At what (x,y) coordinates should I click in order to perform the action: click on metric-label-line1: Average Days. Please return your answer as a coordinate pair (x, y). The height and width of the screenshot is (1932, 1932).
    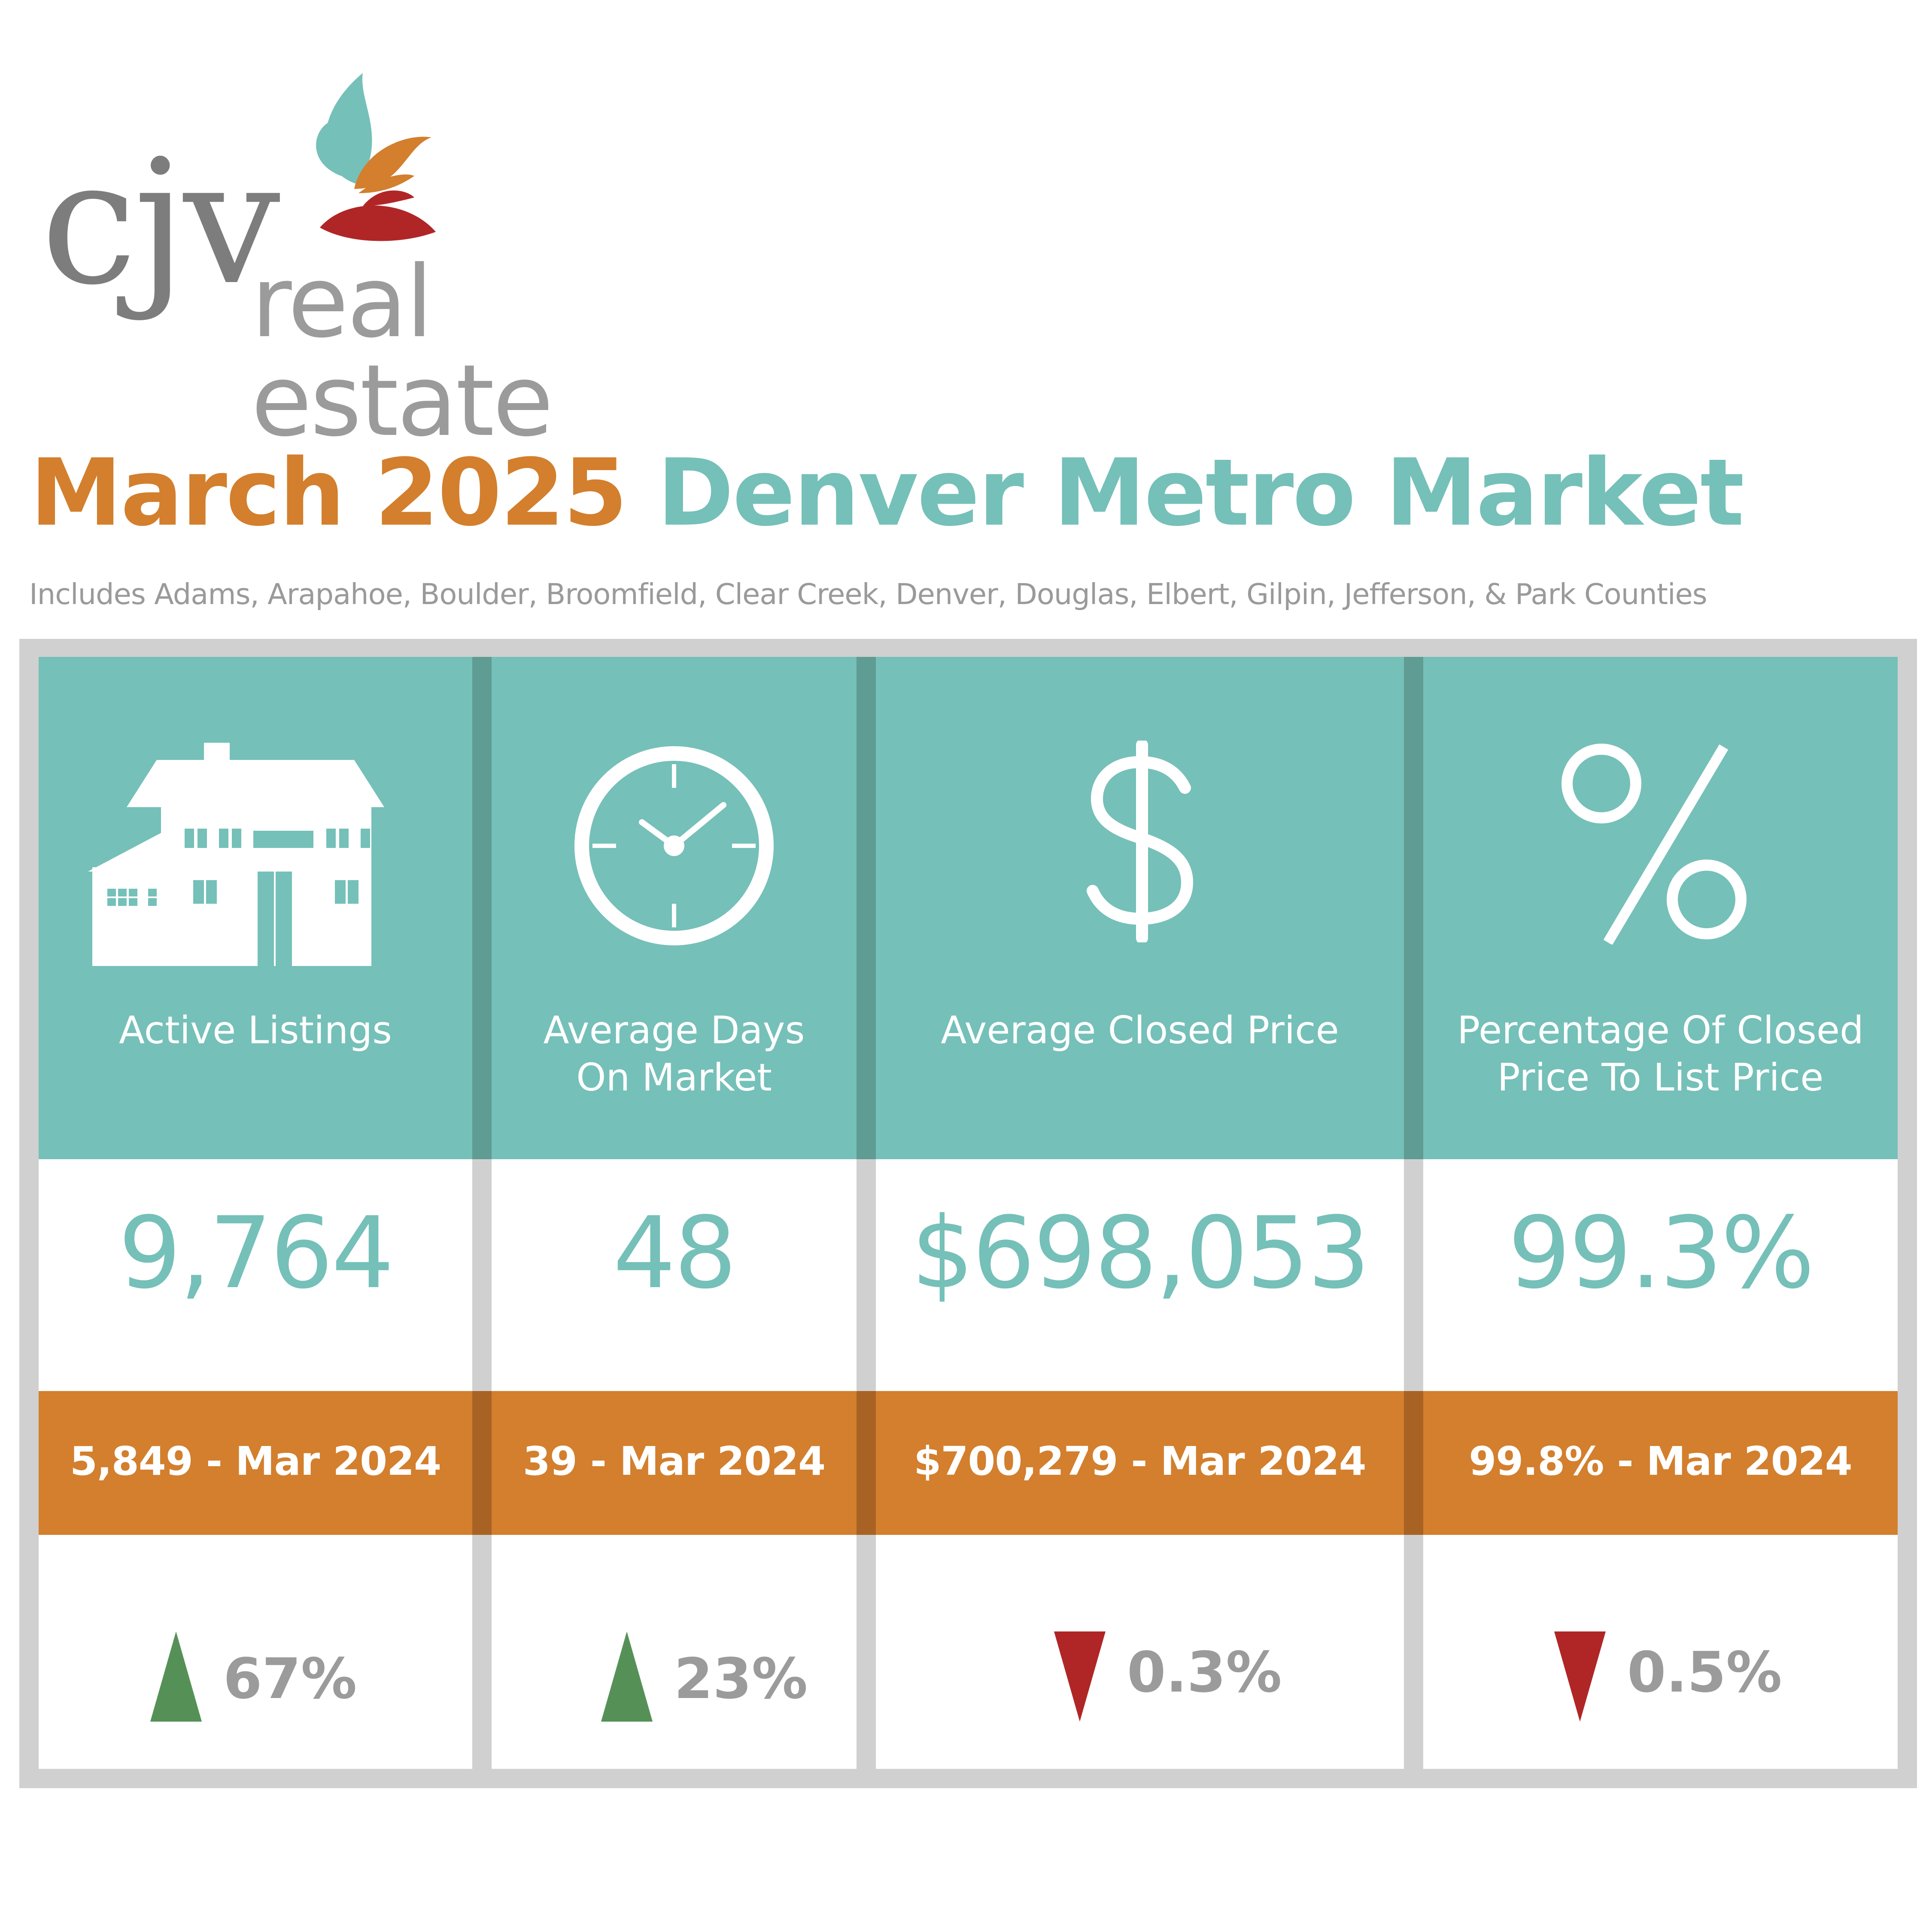
    Looking at the image, I should click on (674, 1030).